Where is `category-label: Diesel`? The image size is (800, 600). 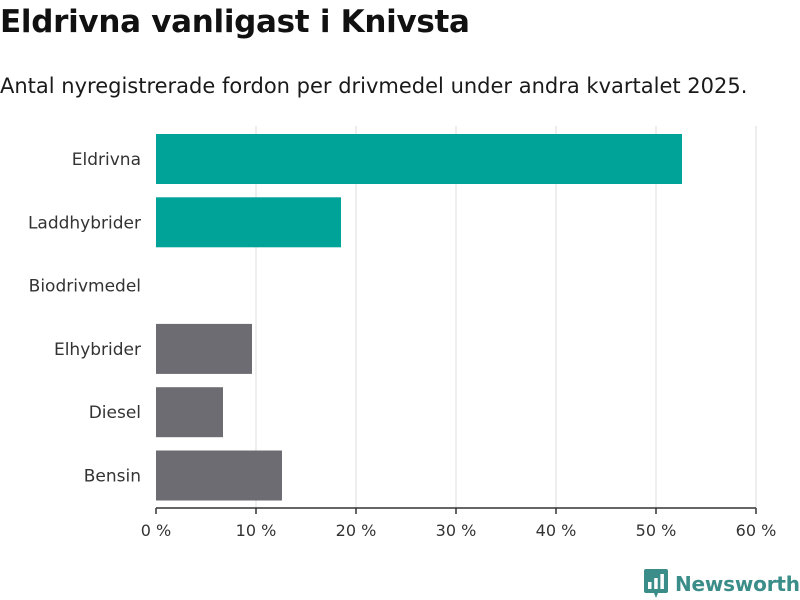
category-label: Diesel is located at coordinates (115, 413).